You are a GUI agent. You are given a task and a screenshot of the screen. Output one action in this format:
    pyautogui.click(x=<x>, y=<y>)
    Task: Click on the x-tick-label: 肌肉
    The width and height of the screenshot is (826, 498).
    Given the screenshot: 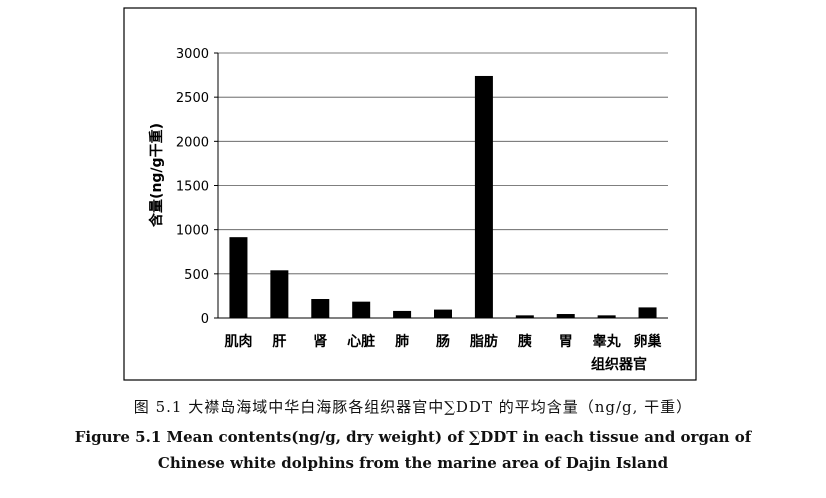 What is the action you would take?
    pyautogui.click(x=238, y=341)
    